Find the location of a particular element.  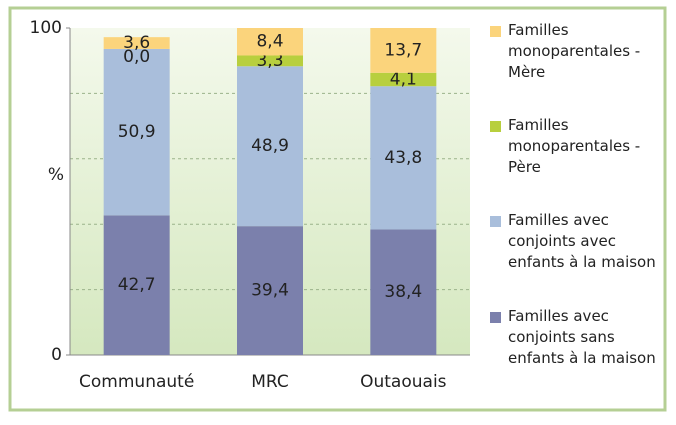

y-tick-label: 0 is located at coordinates (56, 355).